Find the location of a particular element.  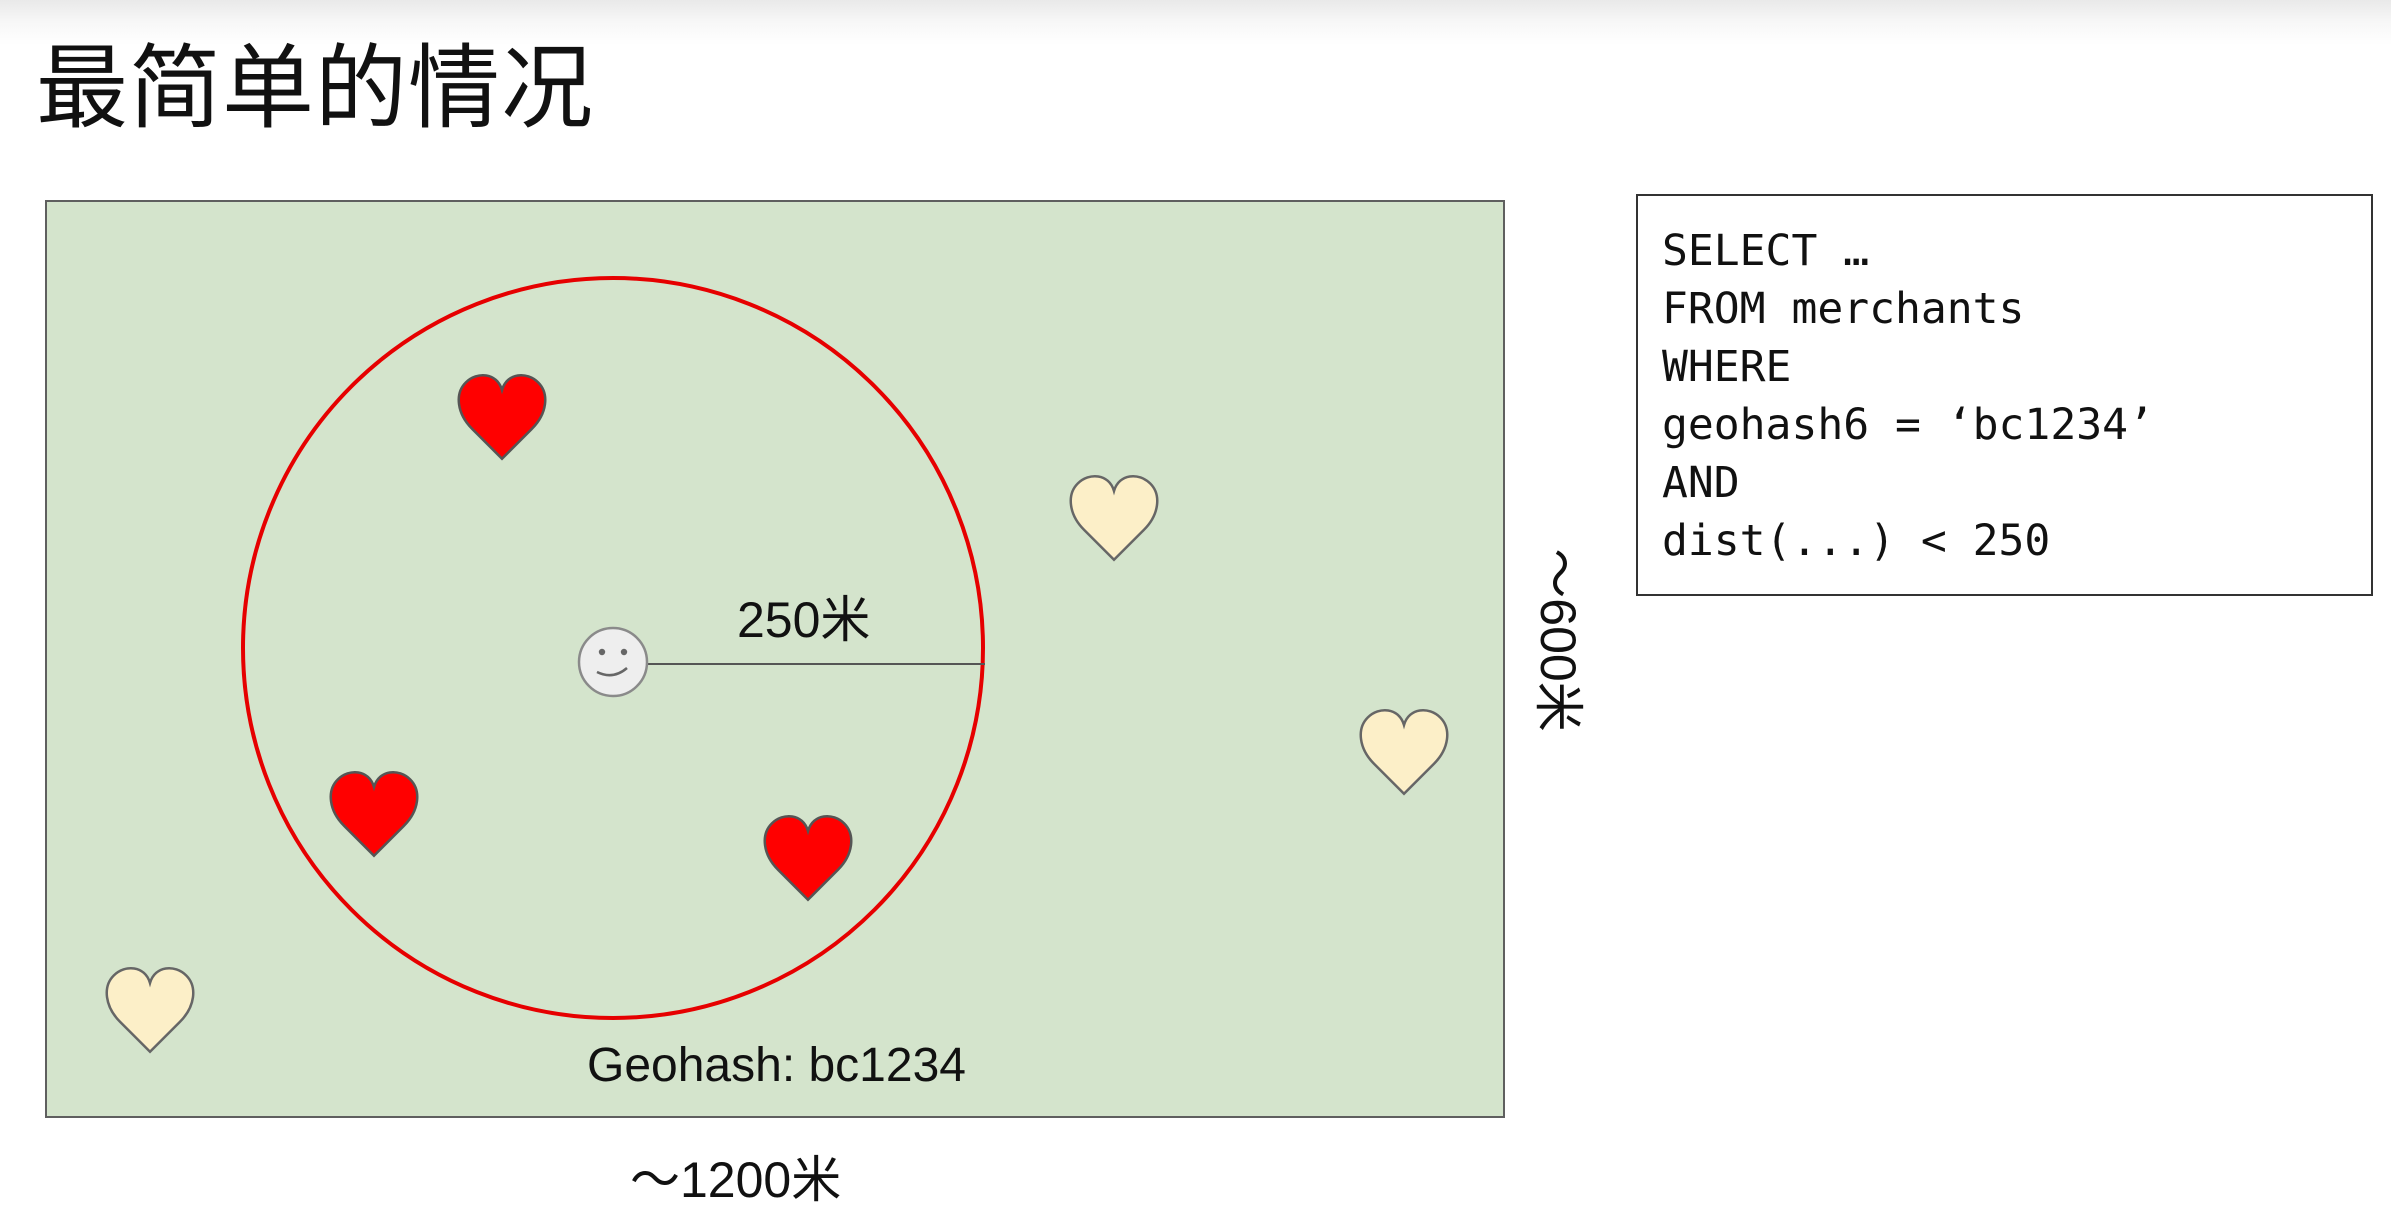

sql-line: FROM merchants is located at coordinates (1843, 309).